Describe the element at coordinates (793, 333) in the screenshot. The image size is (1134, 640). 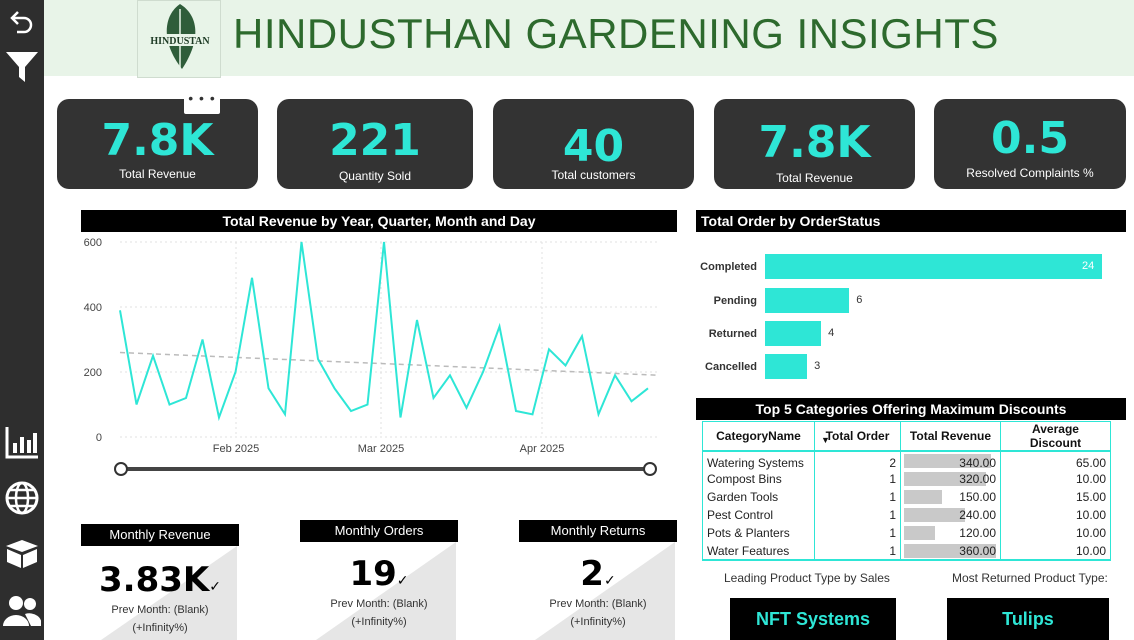
I see `bar-returned` at that location.